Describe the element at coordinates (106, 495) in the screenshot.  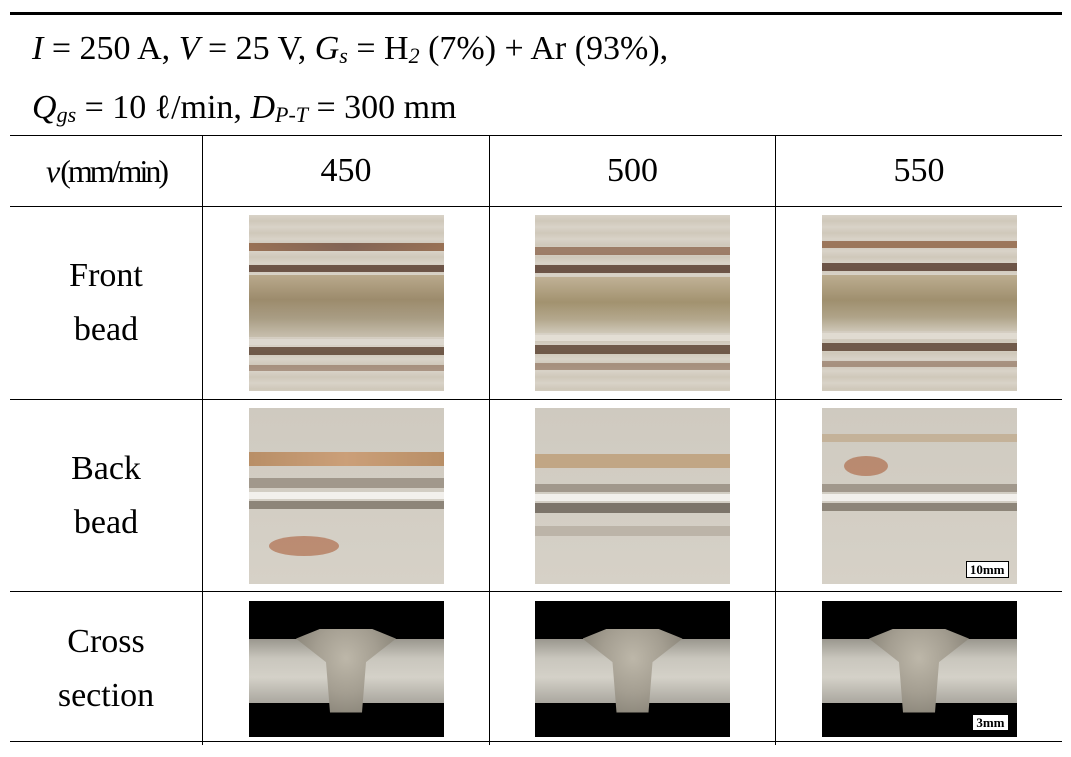
I see `back-bead-label: Back bead` at that location.